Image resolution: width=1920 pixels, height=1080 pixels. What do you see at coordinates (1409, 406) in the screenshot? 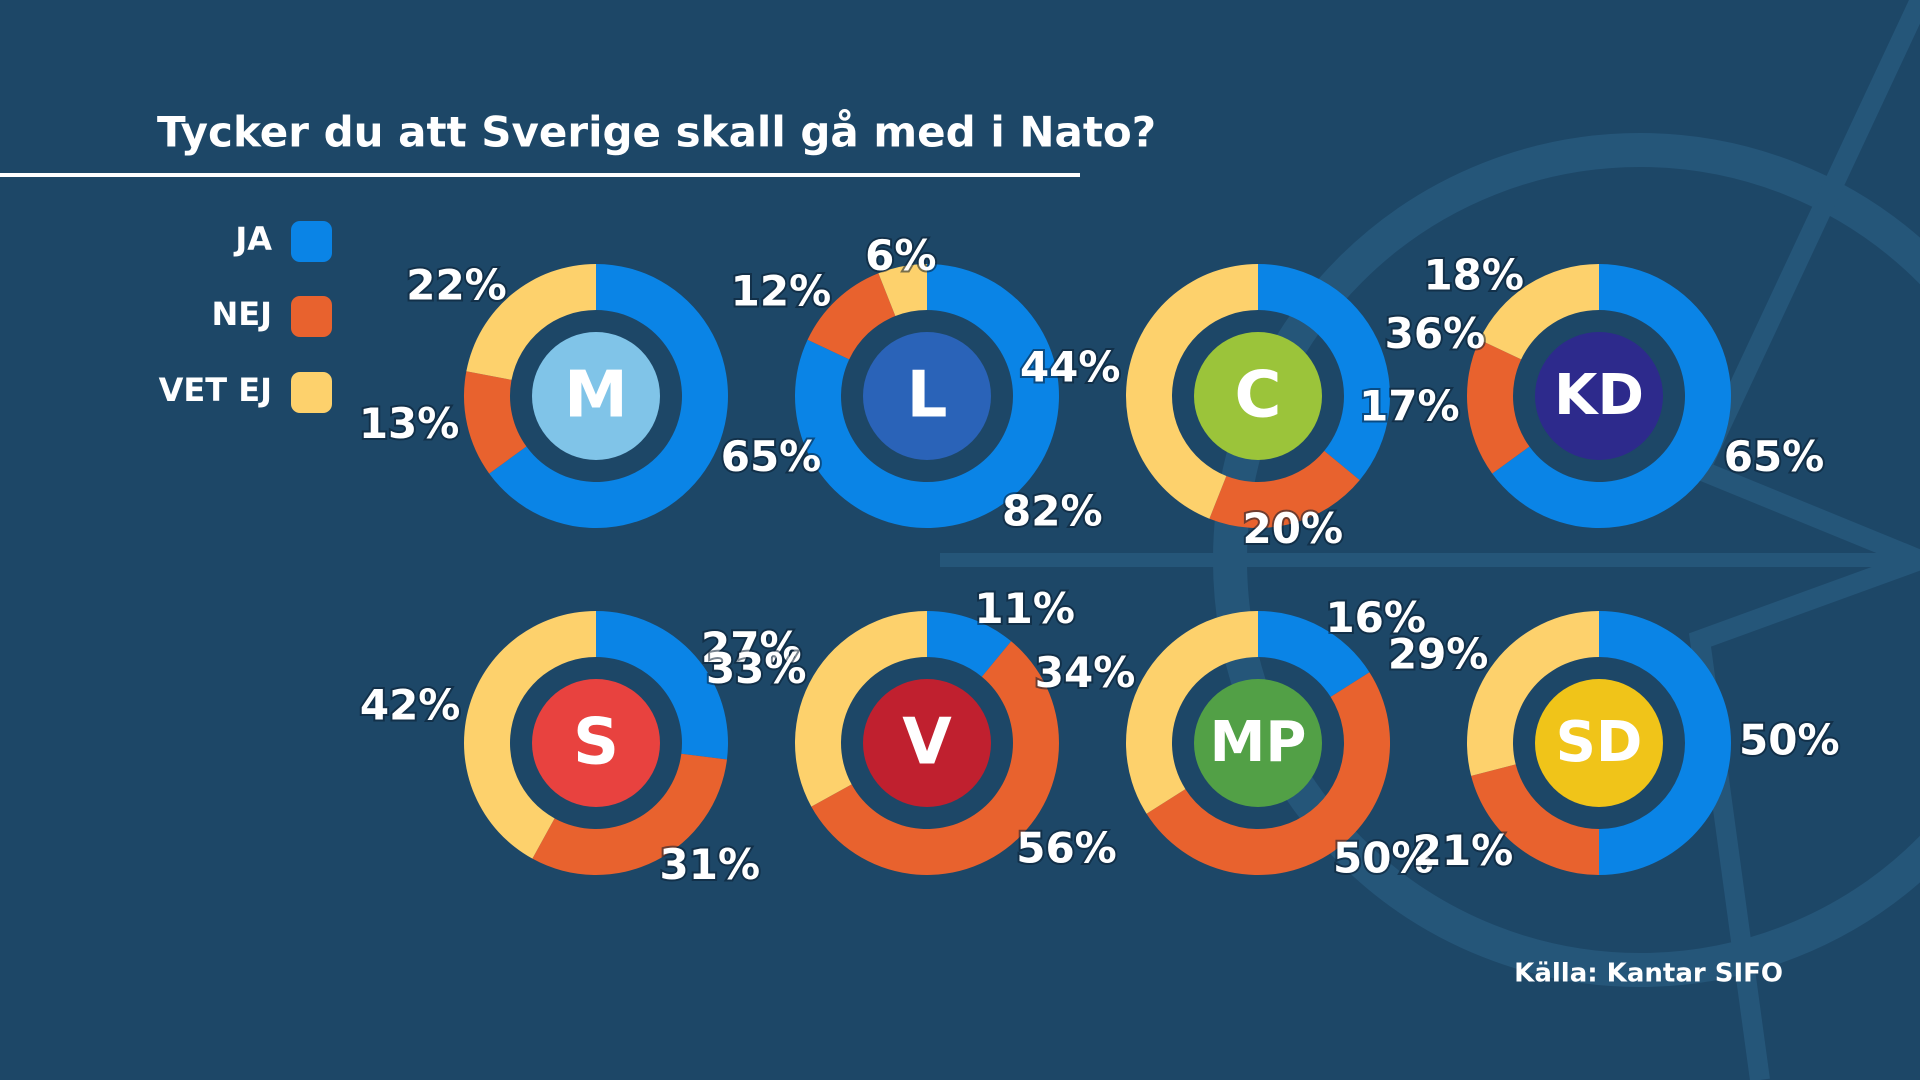
I see `value-label: 17%` at bounding box center [1409, 406].